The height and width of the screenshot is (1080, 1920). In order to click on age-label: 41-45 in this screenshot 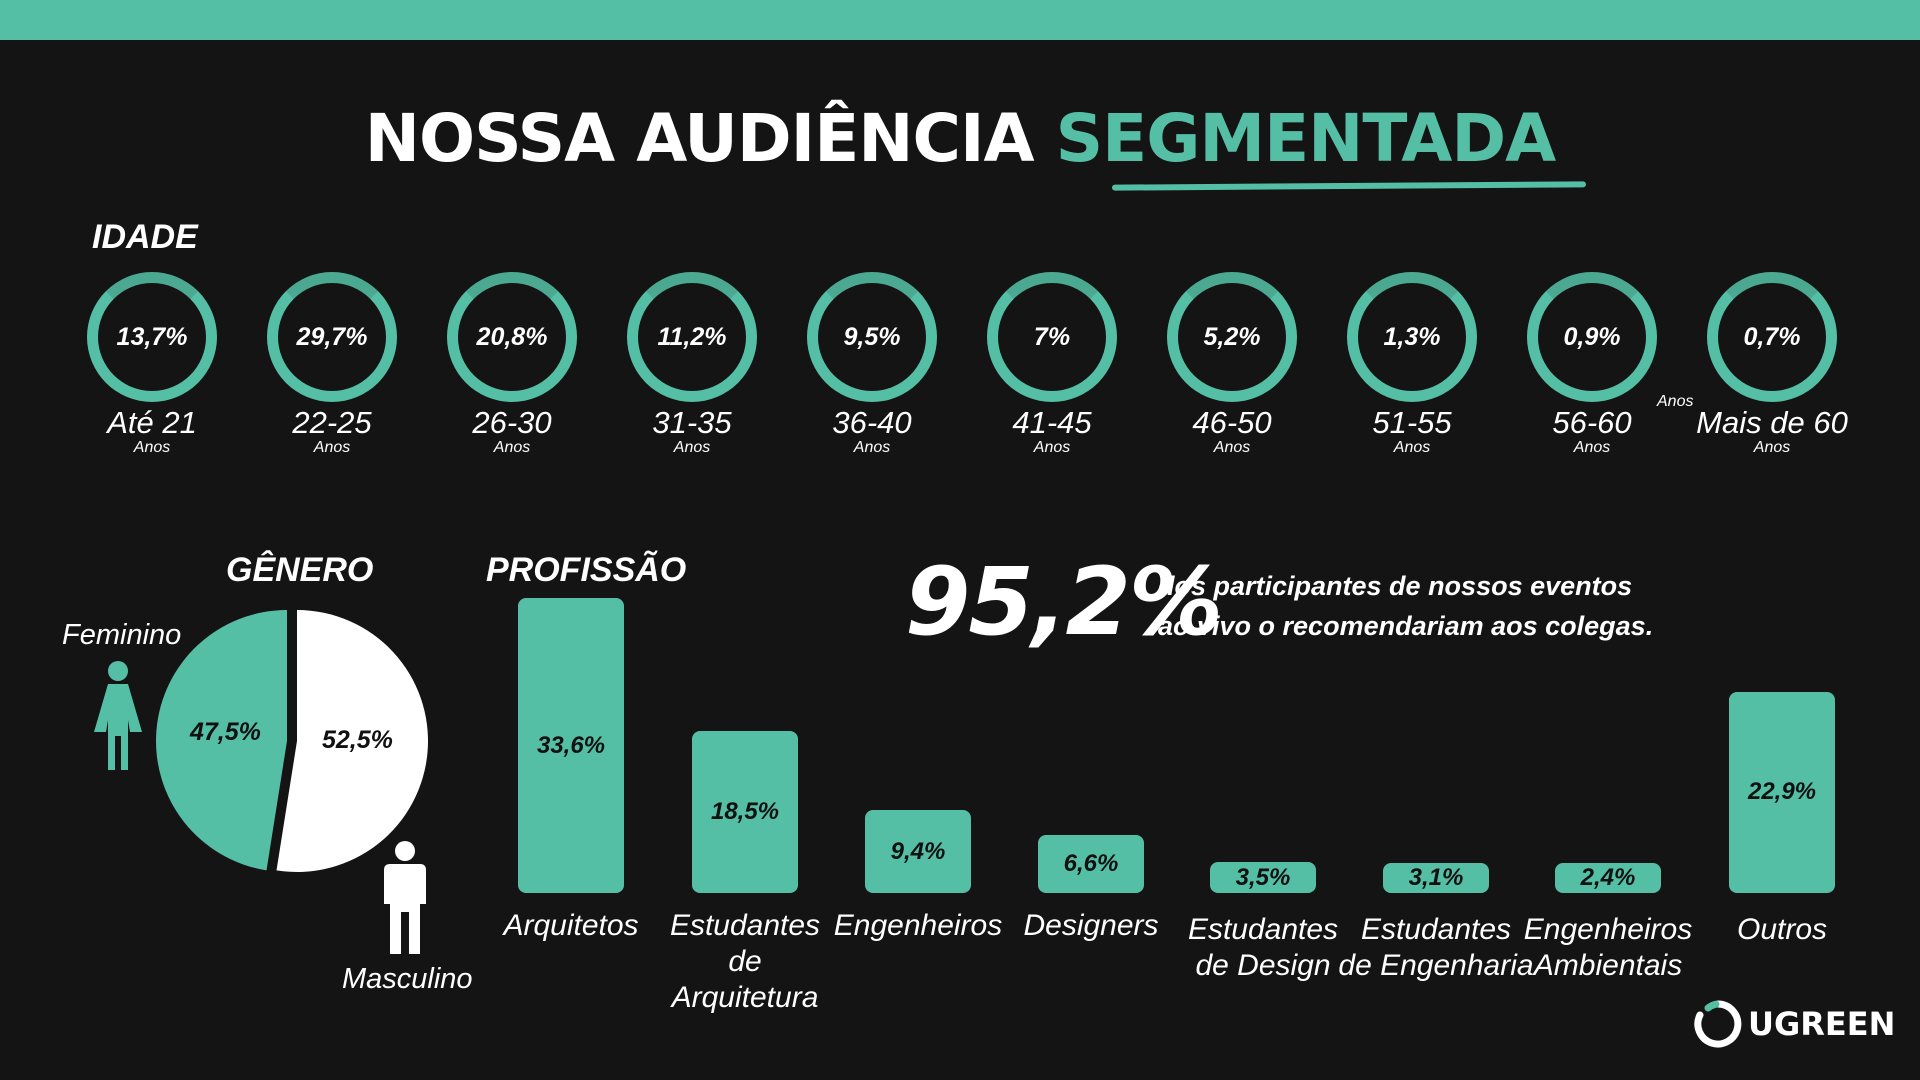, I will do `click(1052, 422)`.